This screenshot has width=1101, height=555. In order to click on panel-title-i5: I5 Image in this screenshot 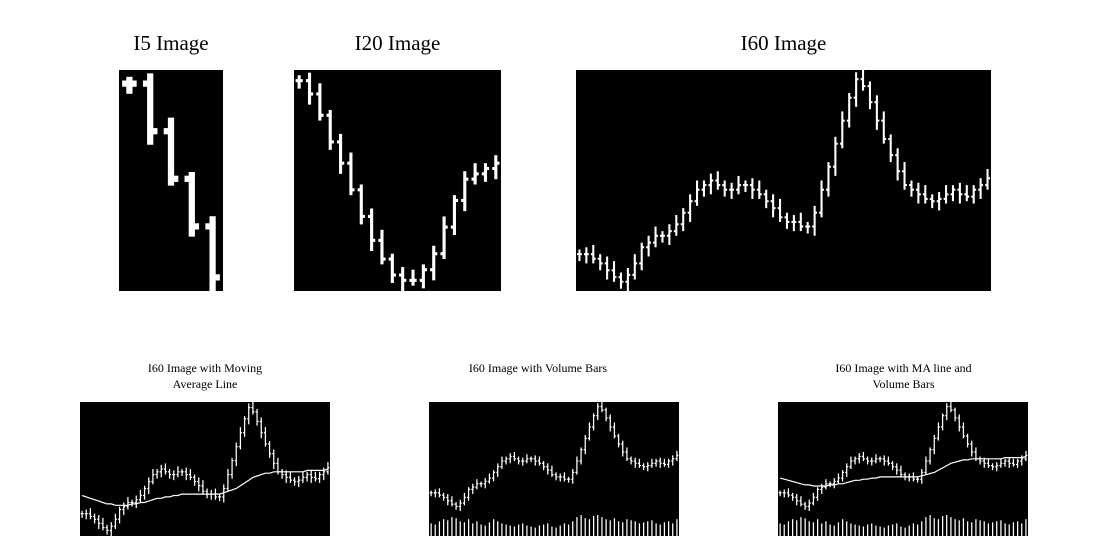, I will do `click(171, 43)`.